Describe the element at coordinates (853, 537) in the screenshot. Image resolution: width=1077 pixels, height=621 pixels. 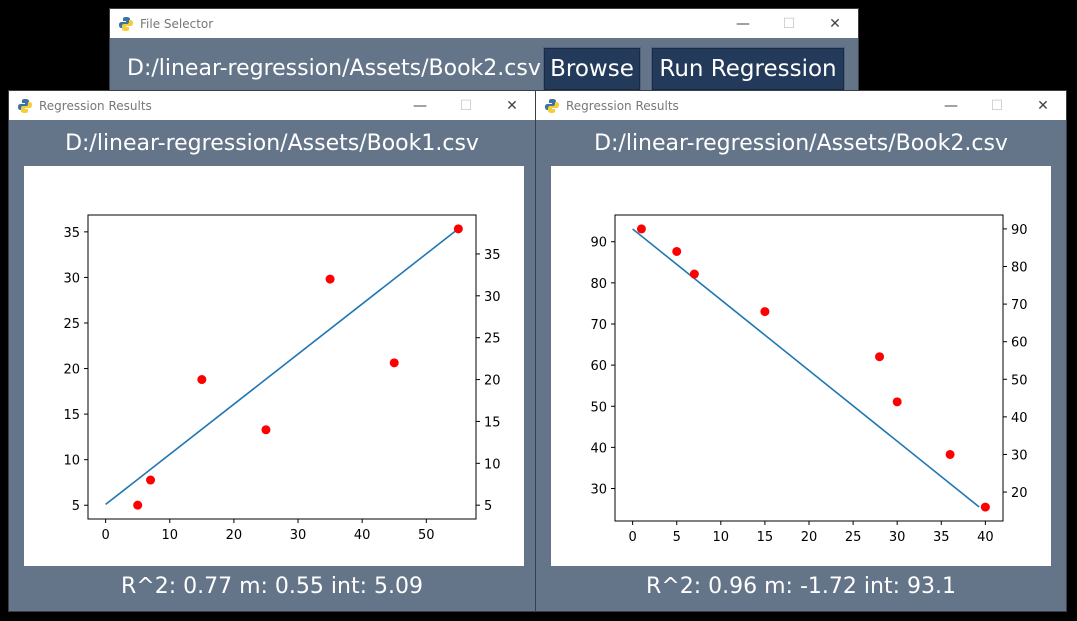
I see `x-tick-label: 25` at that location.